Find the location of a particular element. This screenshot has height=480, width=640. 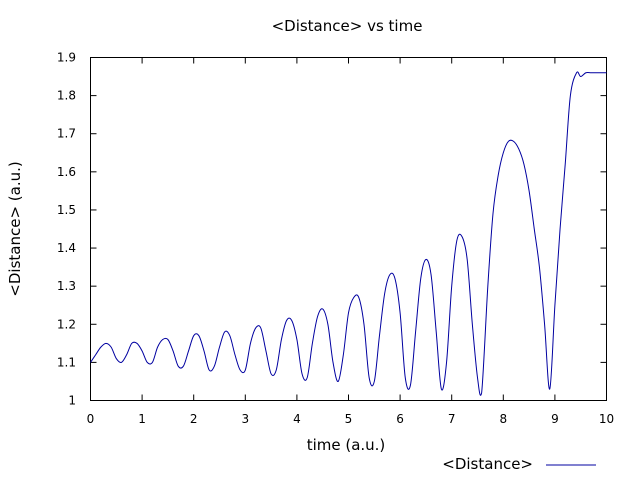

y-tick-label-4: 1.4 is located at coordinates (66, 248).